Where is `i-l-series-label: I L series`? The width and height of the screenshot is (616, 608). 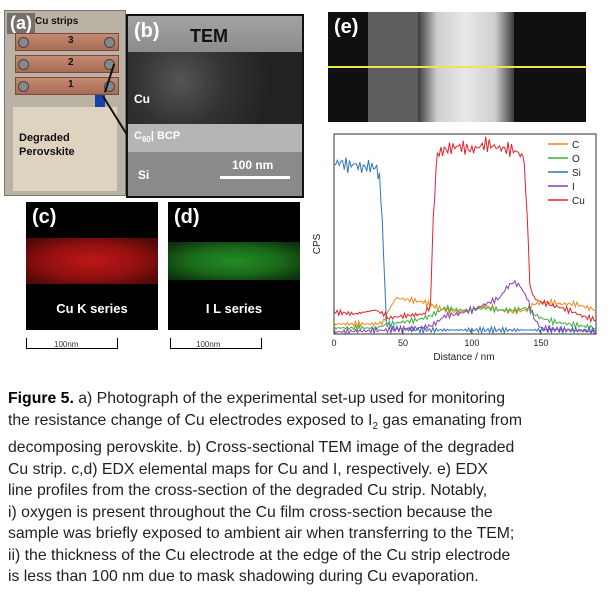 i-l-series-label: I L series is located at coordinates (234, 308).